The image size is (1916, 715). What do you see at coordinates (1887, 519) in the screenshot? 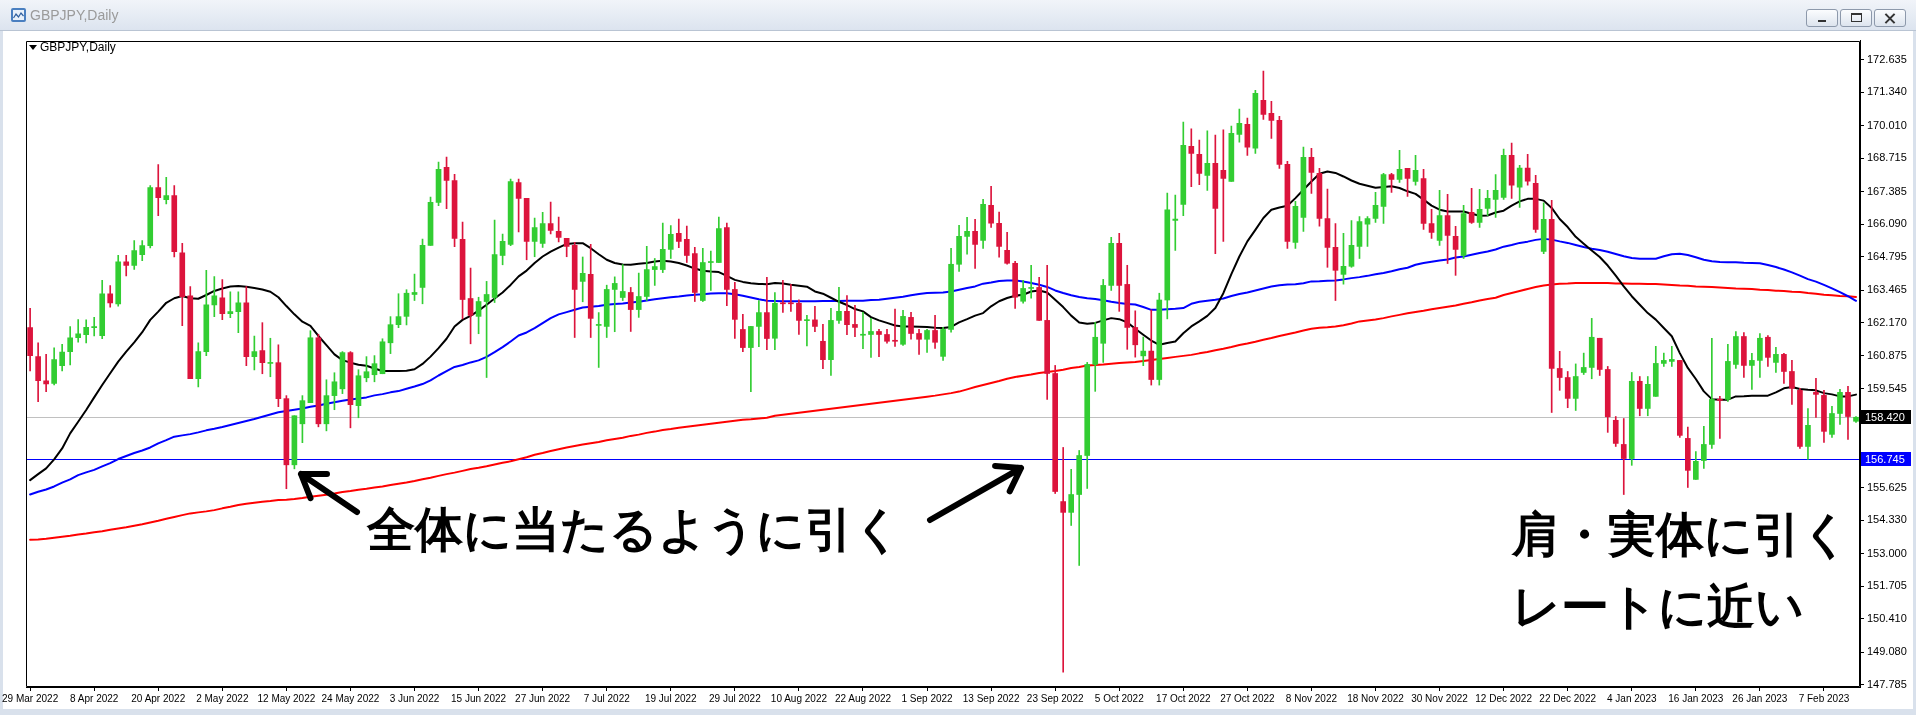
I see `y-tick-label: 154.330` at bounding box center [1887, 519].